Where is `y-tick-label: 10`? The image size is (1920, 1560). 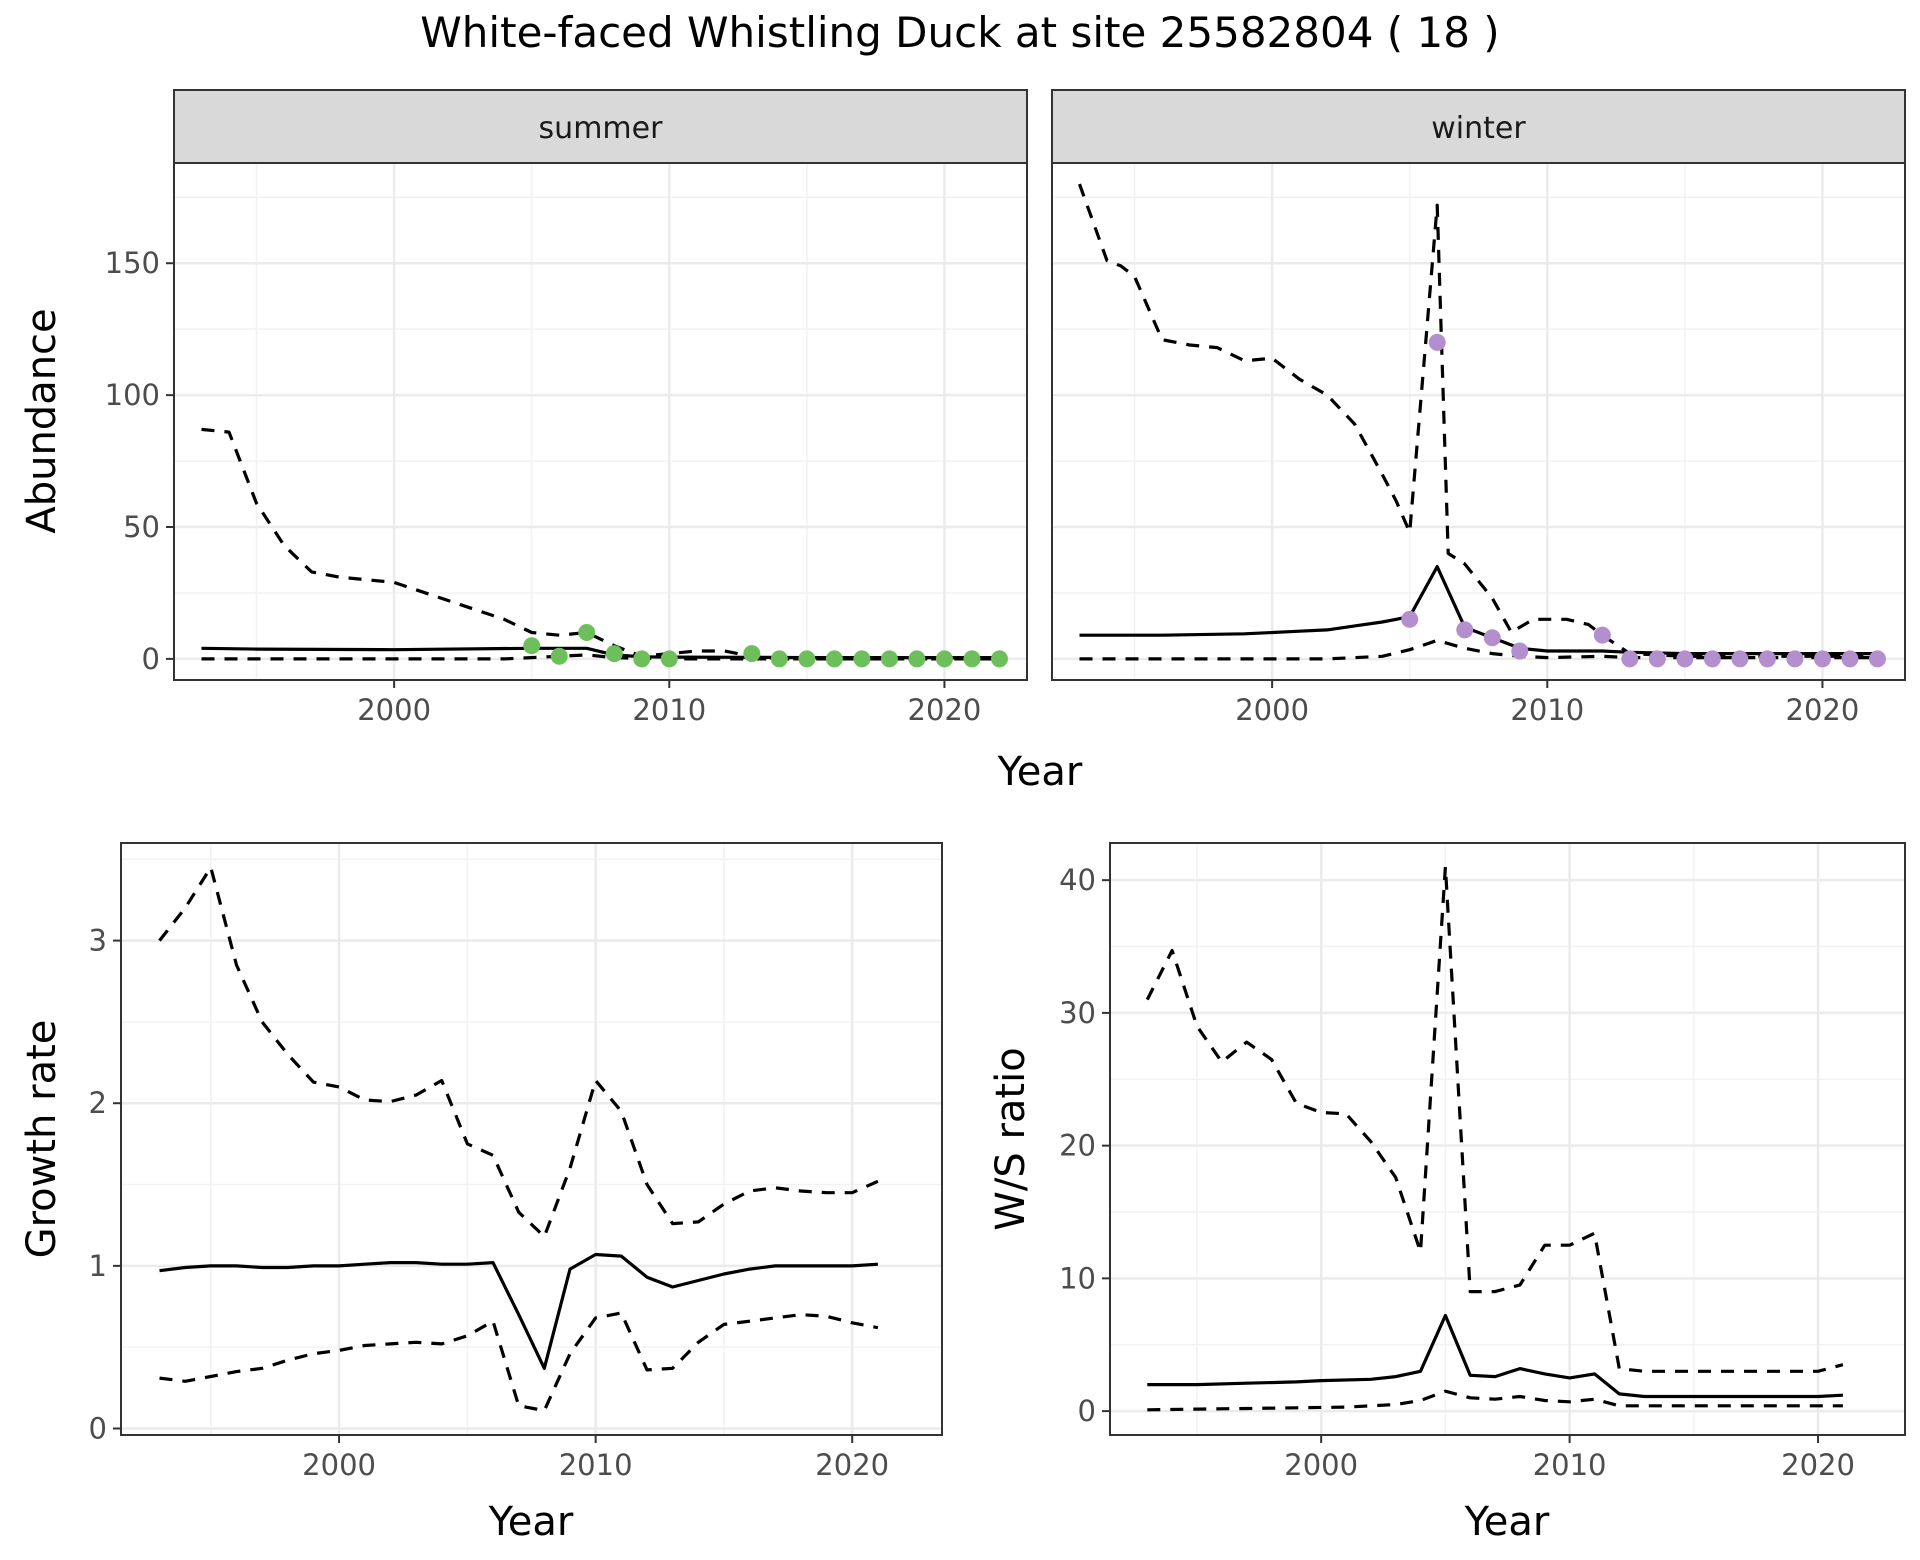
y-tick-label: 10 is located at coordinates (1077, 1278).